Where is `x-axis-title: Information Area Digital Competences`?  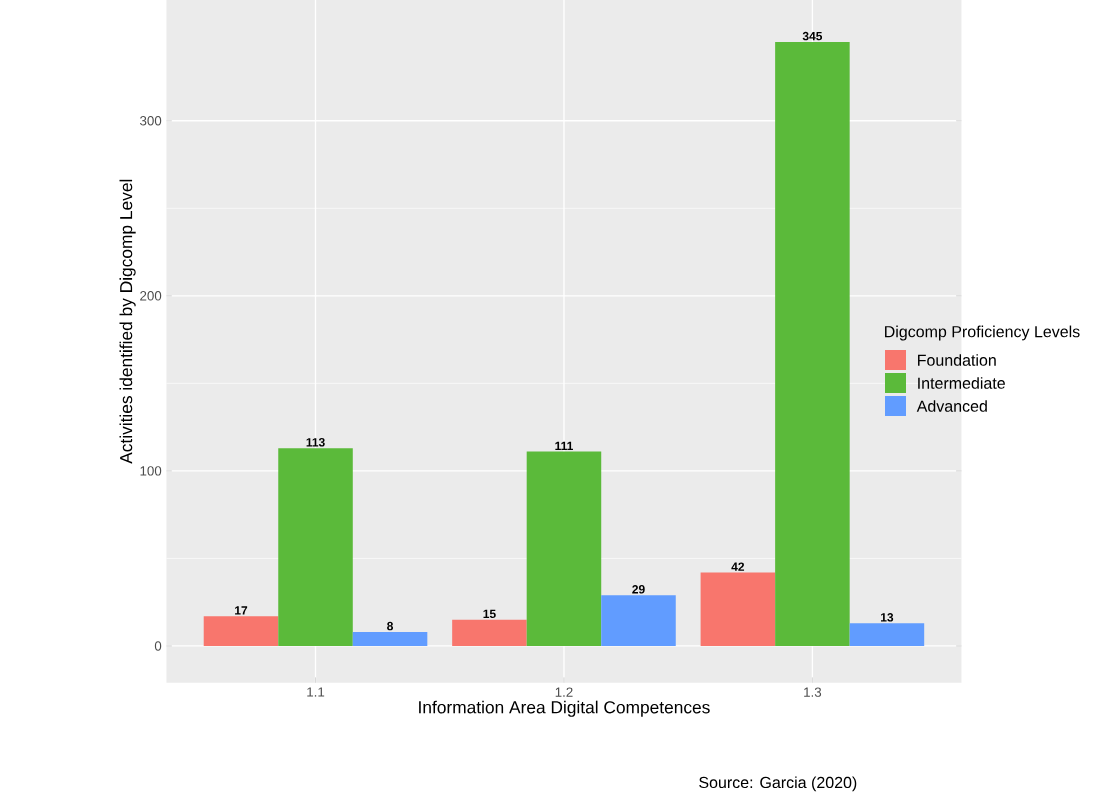
x-axis-title: Information Area Digital Competences is located at coordinates (564, 708).